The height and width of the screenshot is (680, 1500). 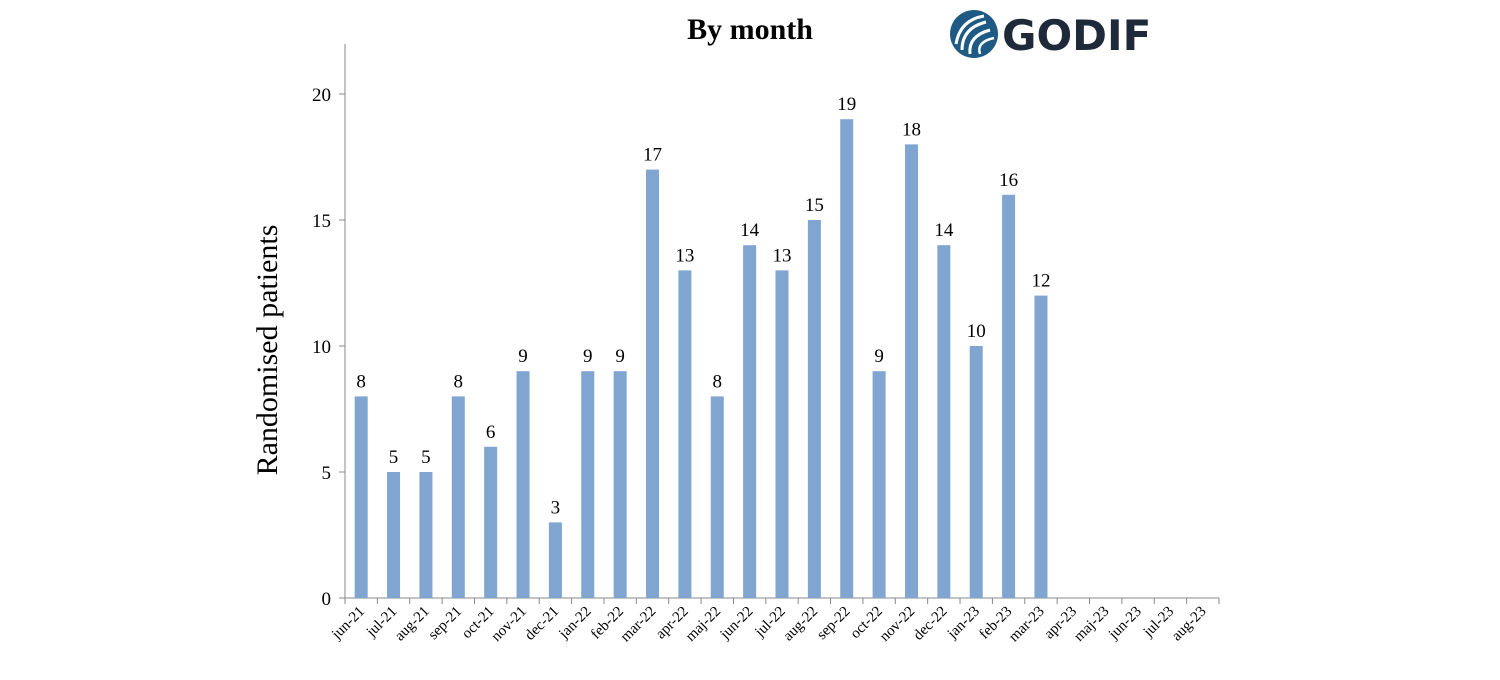 What do you see at coordinates (800, 624) in the screenshot?
I see `x-tick-label: aug-22` at bounding box center [800, 624].